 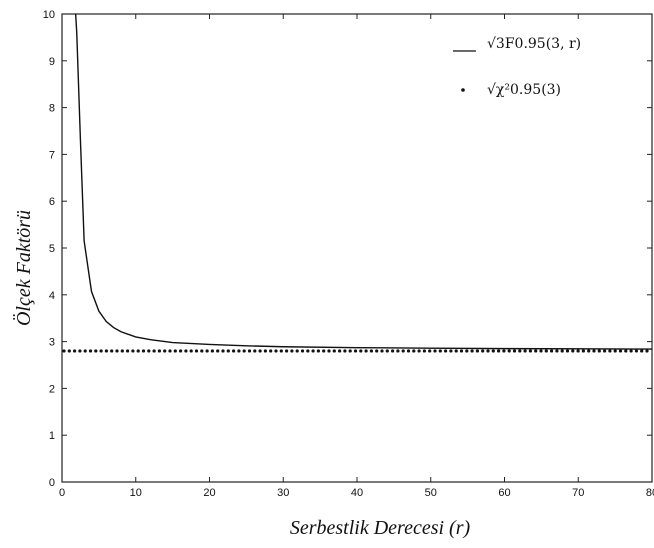 I want to click on series-dots-chi-square, so click(x=355, y=351).